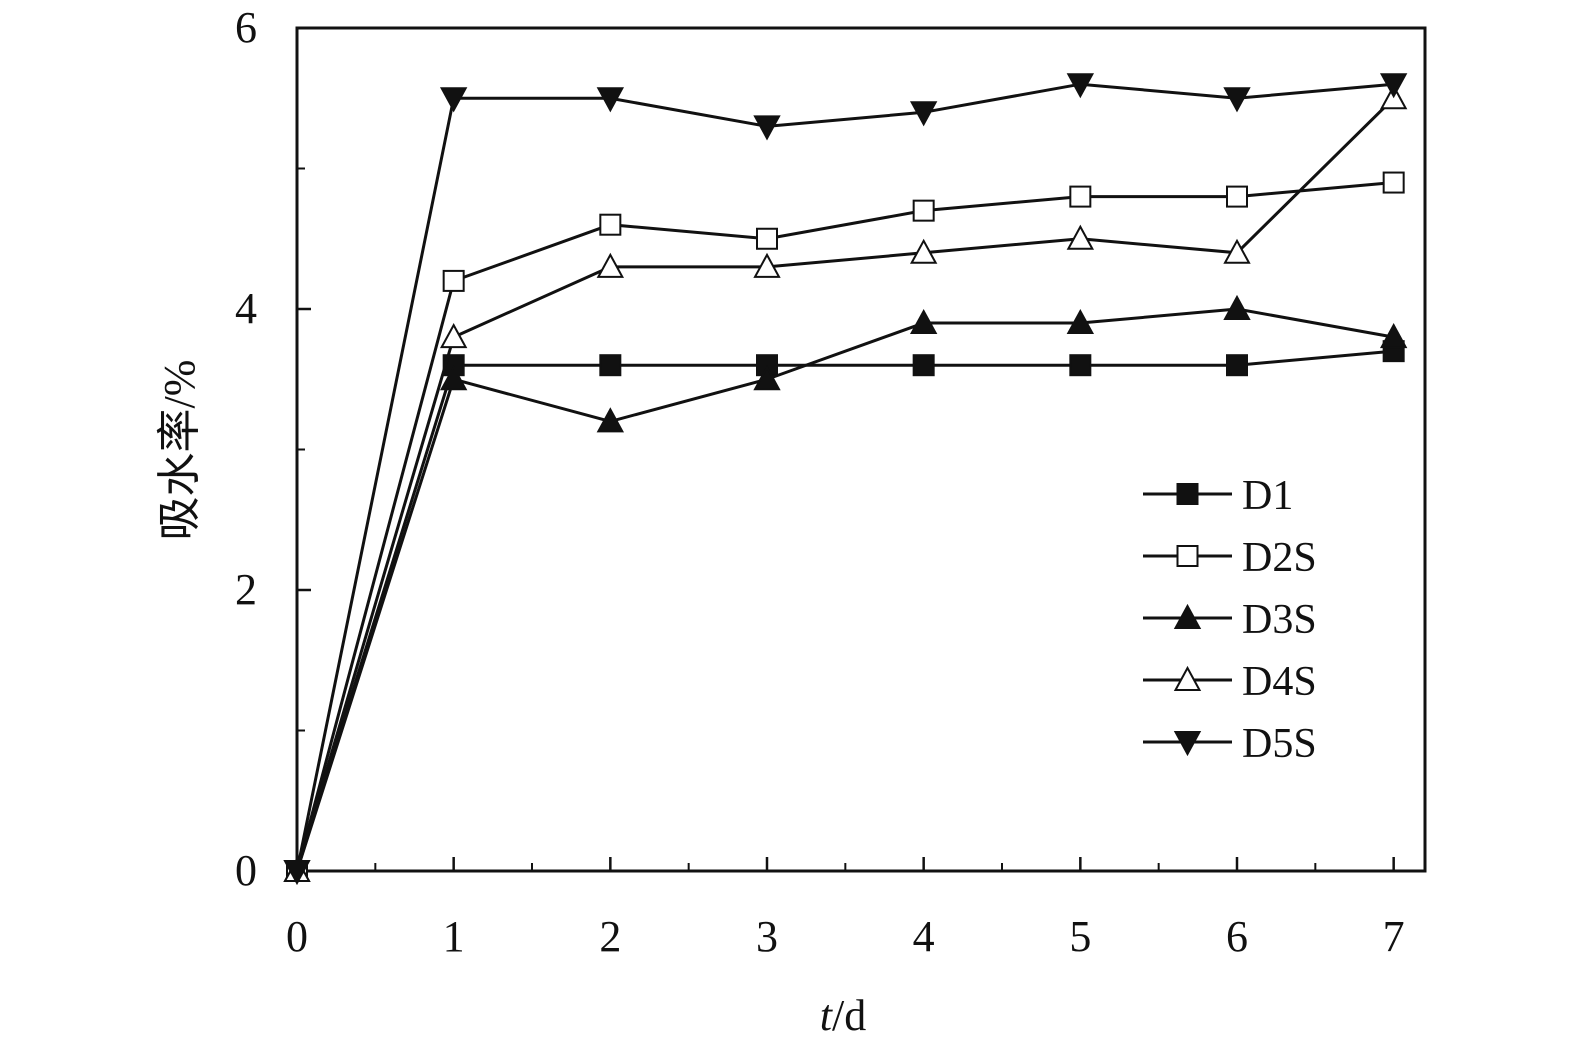 Image resolution: width=1575 pixels, height=1051 pixels. I want to click on legend: D1 D2S D3S D4S D5S, so click(1230, 620).